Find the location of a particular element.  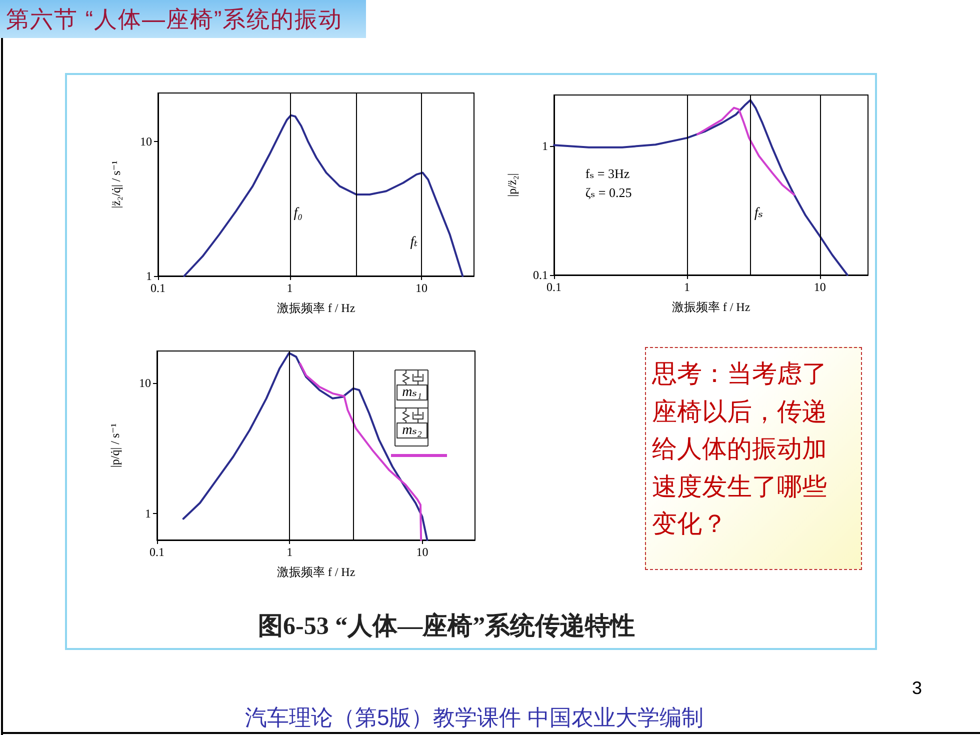

annotation: mₛ₁ is located at coordinates (412, 392).